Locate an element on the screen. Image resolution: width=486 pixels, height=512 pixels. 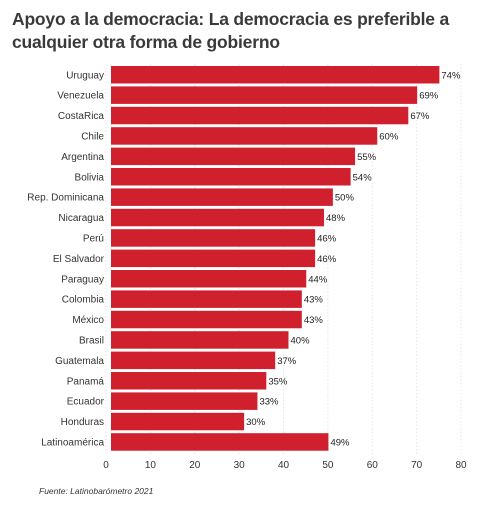
category-label: Venezuela is located at coordinates (80, 96).